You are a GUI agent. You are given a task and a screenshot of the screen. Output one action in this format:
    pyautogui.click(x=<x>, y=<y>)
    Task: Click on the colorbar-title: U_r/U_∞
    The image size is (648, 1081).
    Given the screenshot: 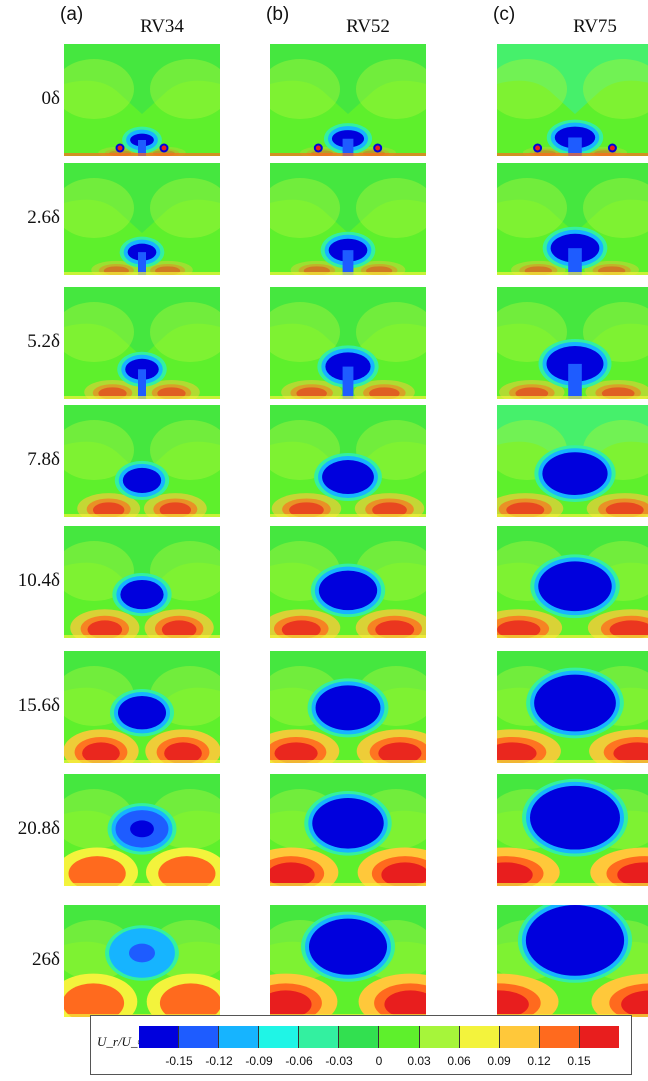 What is the action you would take?
    pyautogui.click(x=122, y=1041)
    